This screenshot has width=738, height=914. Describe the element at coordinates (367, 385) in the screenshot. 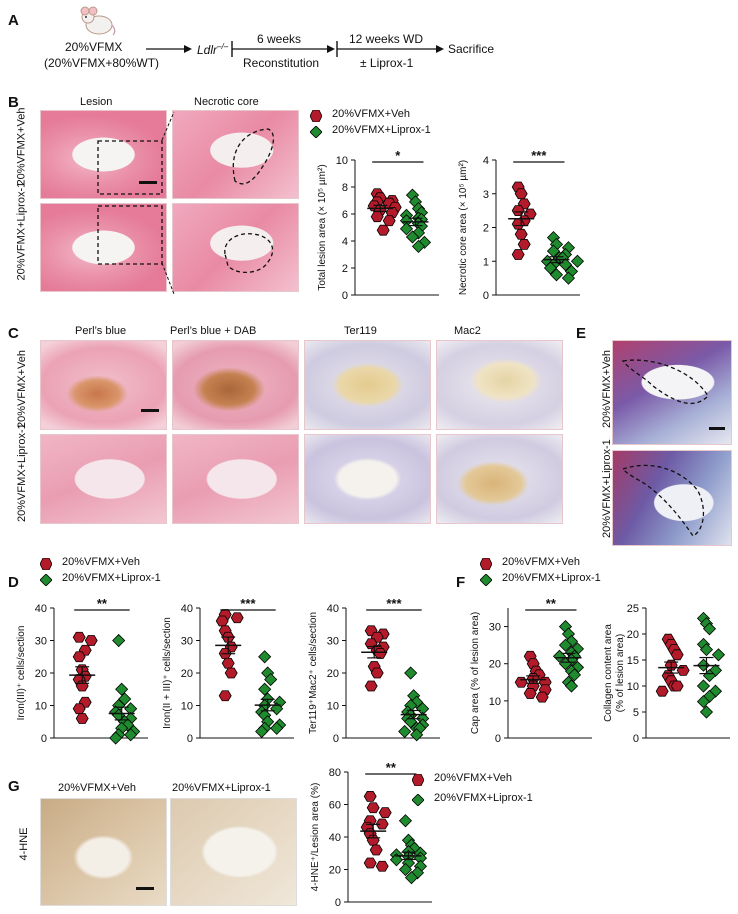

I see `micrograph-c-veh-ter119` at that location.